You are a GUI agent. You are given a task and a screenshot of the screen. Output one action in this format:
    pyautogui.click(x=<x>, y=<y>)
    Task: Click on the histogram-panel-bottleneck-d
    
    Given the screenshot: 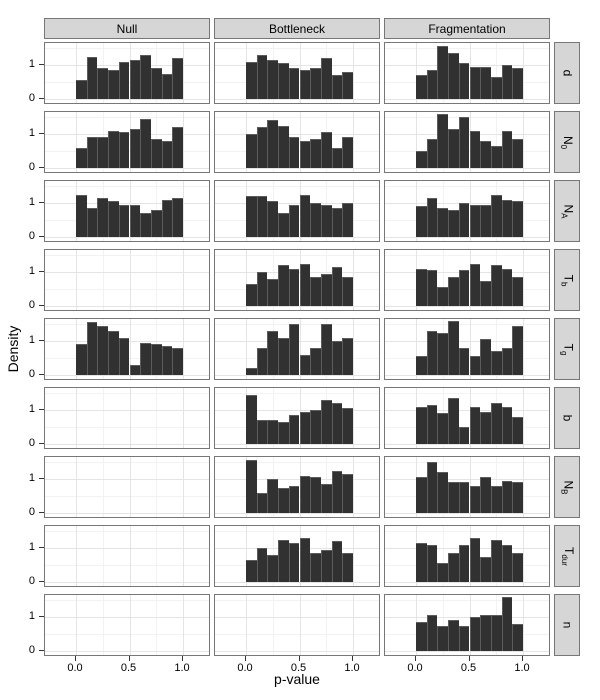 What is the action you would take?
    pyautogui.click(x=297, y=73)
    